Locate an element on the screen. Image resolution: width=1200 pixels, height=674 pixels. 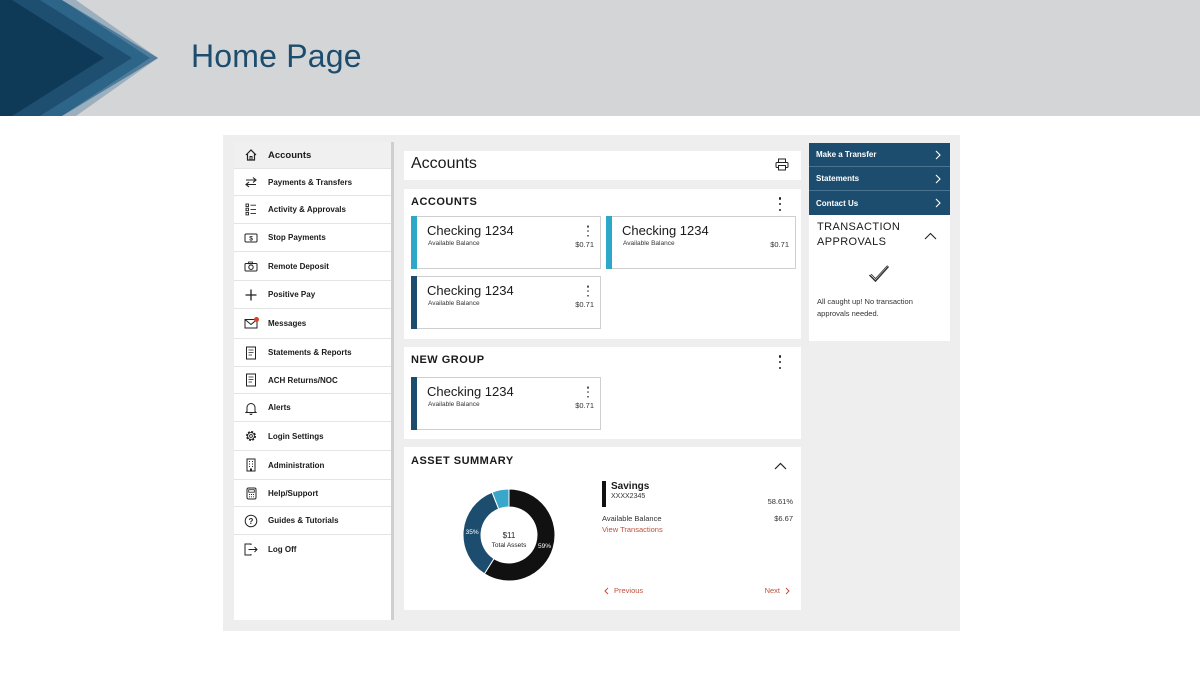
sidebar-item-alerts: Alerts is located at coordinates (312, 408).